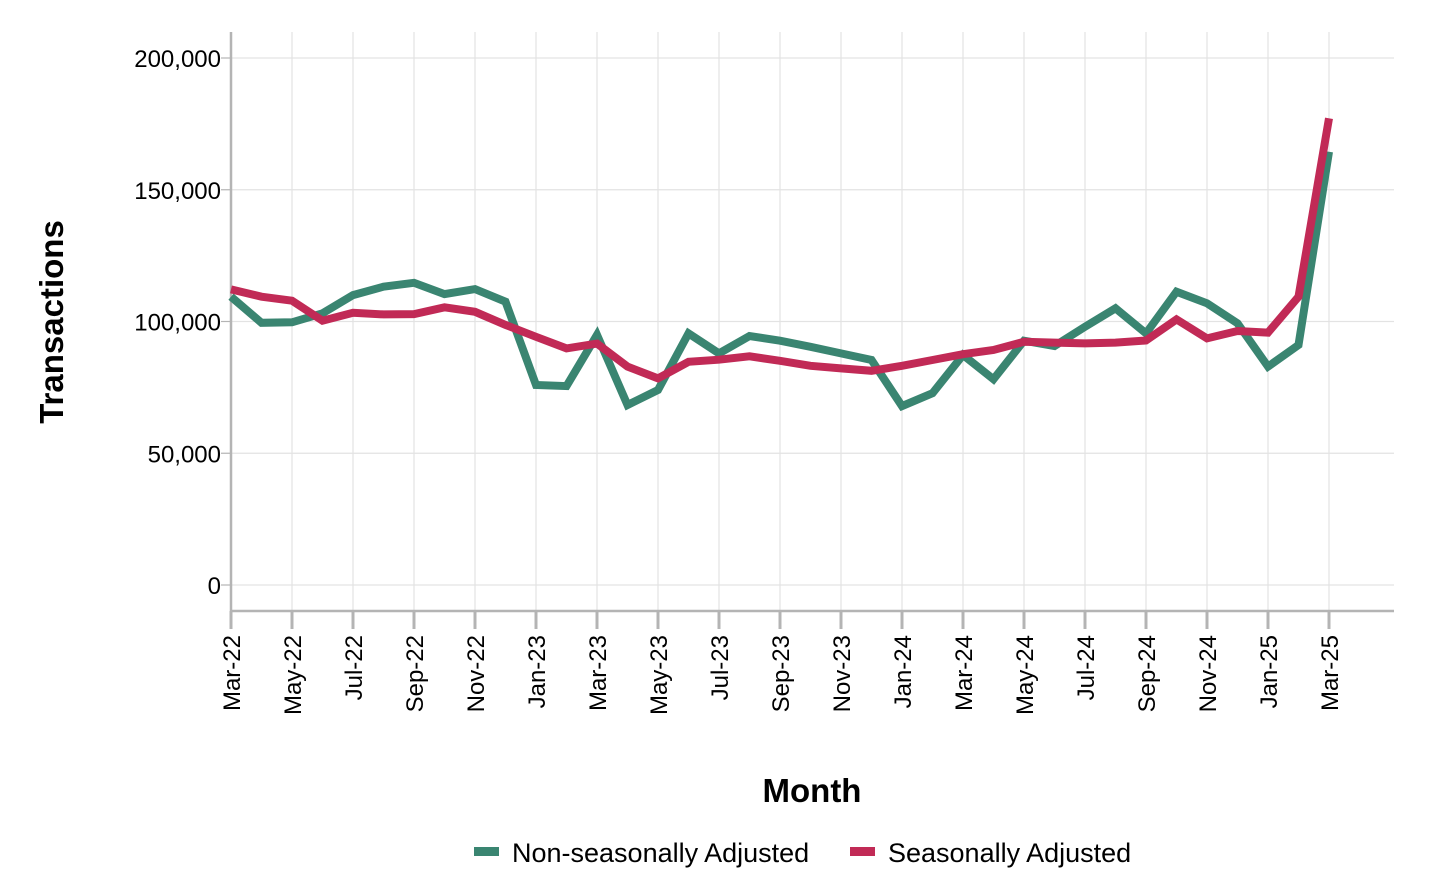 This screenshot has width=1448, height=890. I want to click on x-tick-label: Sep-24, so click(1147, 673).